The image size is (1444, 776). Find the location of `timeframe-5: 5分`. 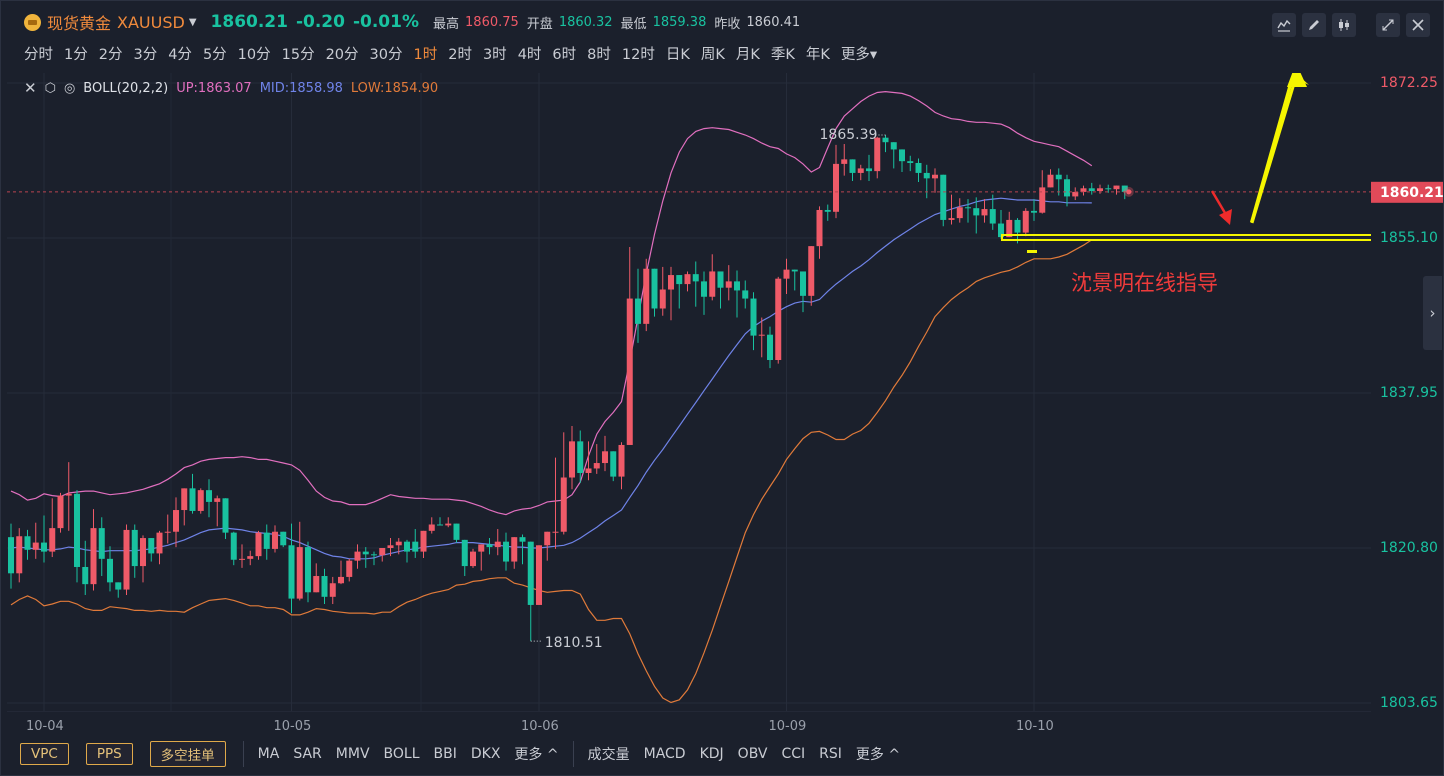

timeframe-5: 5分 is located at coordinates (214, 55).